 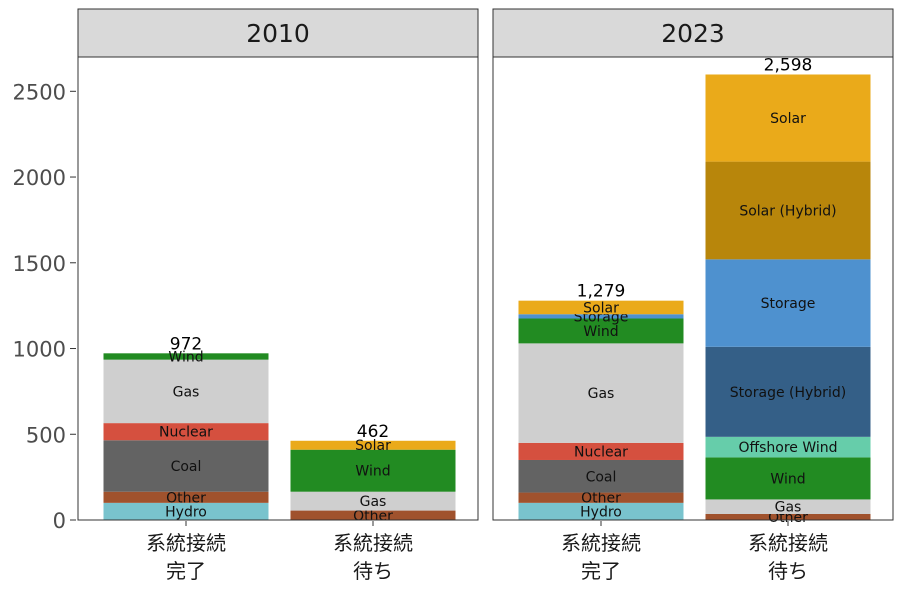 I want to click on facet-title: 2010, so click(x=278, y=33).